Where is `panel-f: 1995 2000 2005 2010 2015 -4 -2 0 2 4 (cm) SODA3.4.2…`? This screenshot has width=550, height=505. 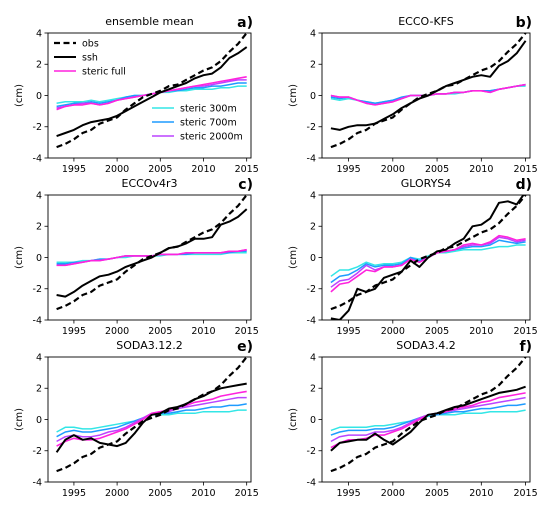 panel-f: 1995 2000 2005 2010 2015 -4 -2 0 2 4 (cm) SODA3.4.2… is located at coordinates (413, 419).